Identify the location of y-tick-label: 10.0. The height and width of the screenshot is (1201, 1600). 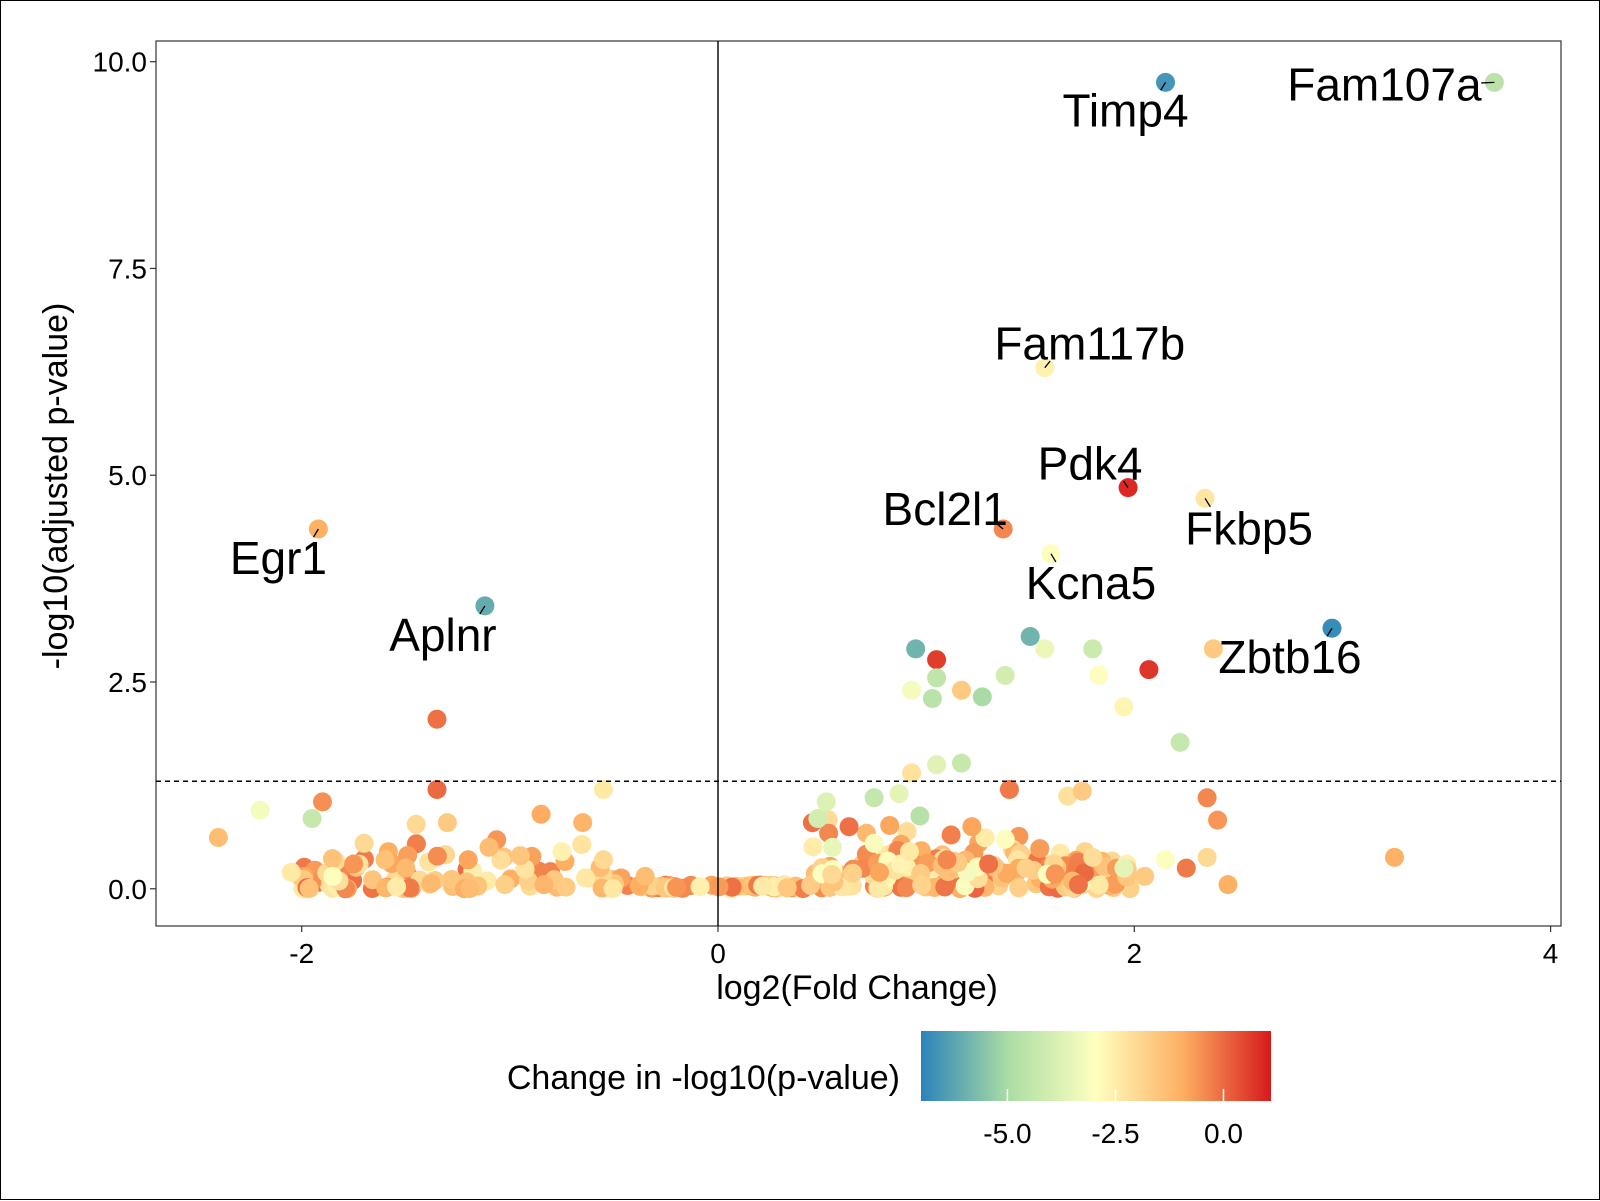
(120, 62).